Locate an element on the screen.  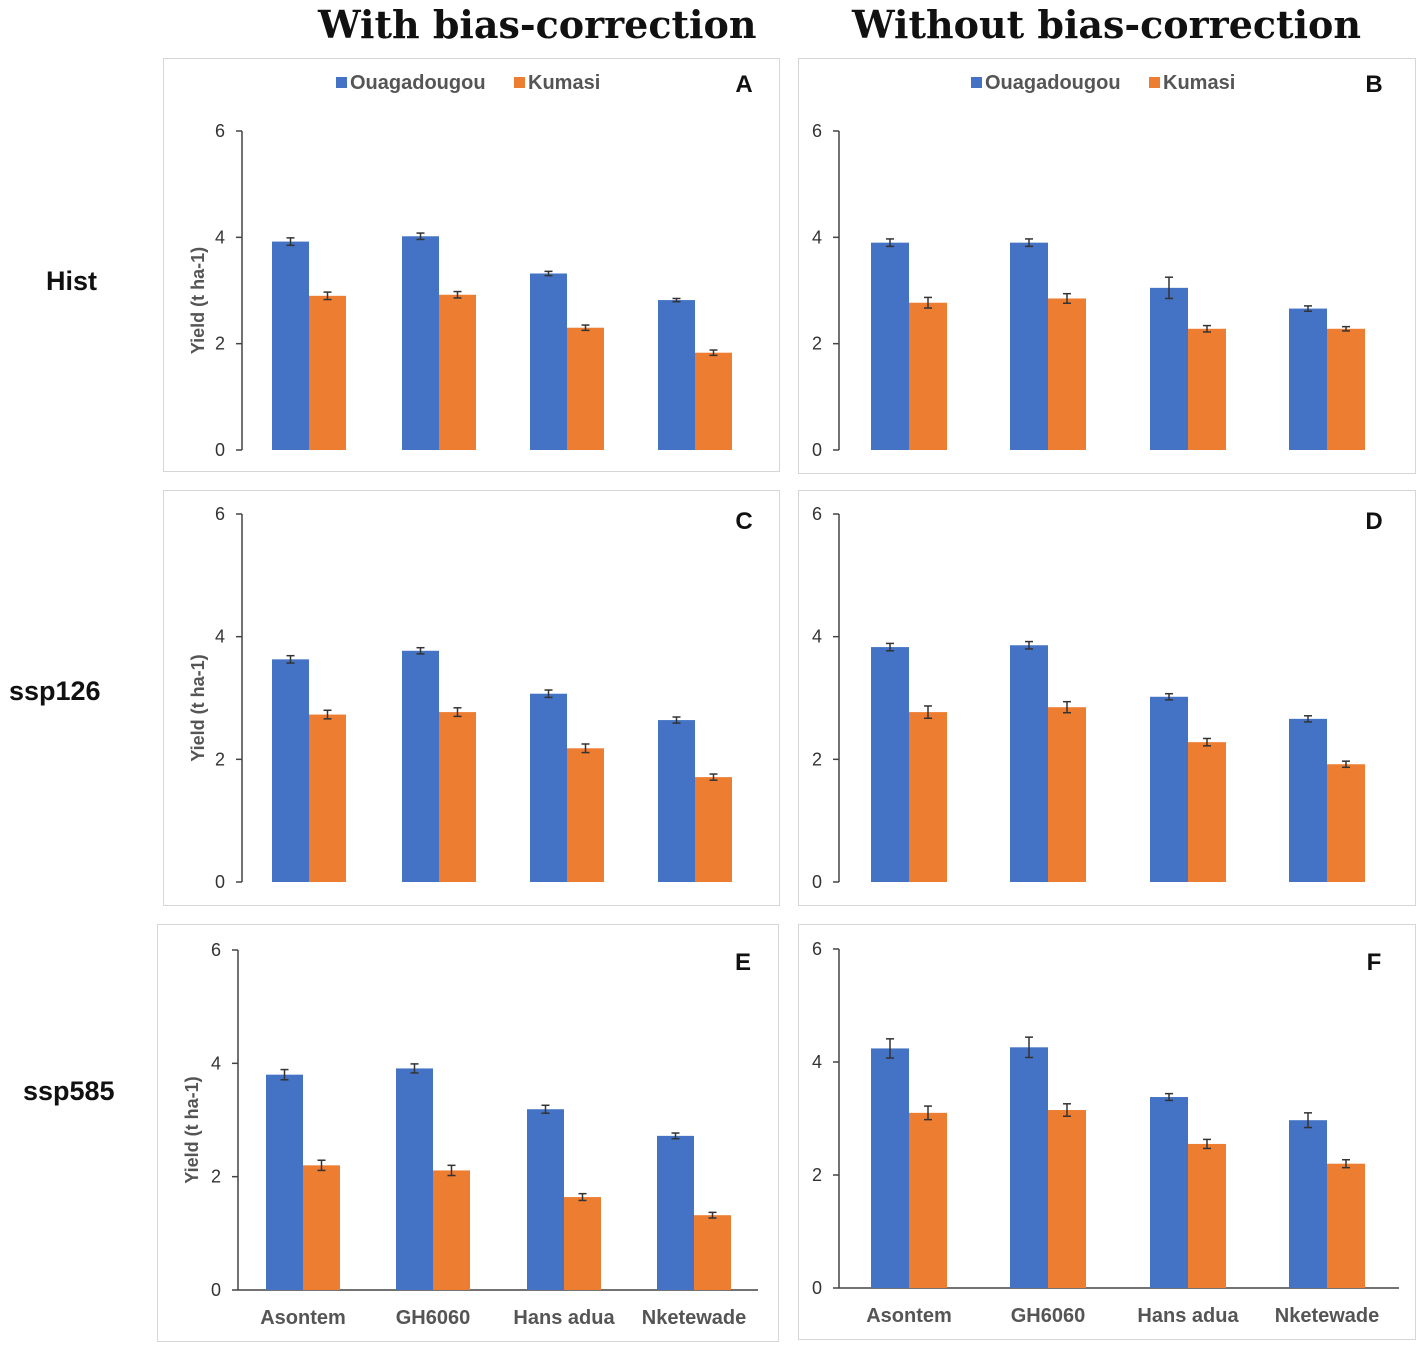
column-title-without-bias: Without bias-correction is located at coordinates (1106, 24).